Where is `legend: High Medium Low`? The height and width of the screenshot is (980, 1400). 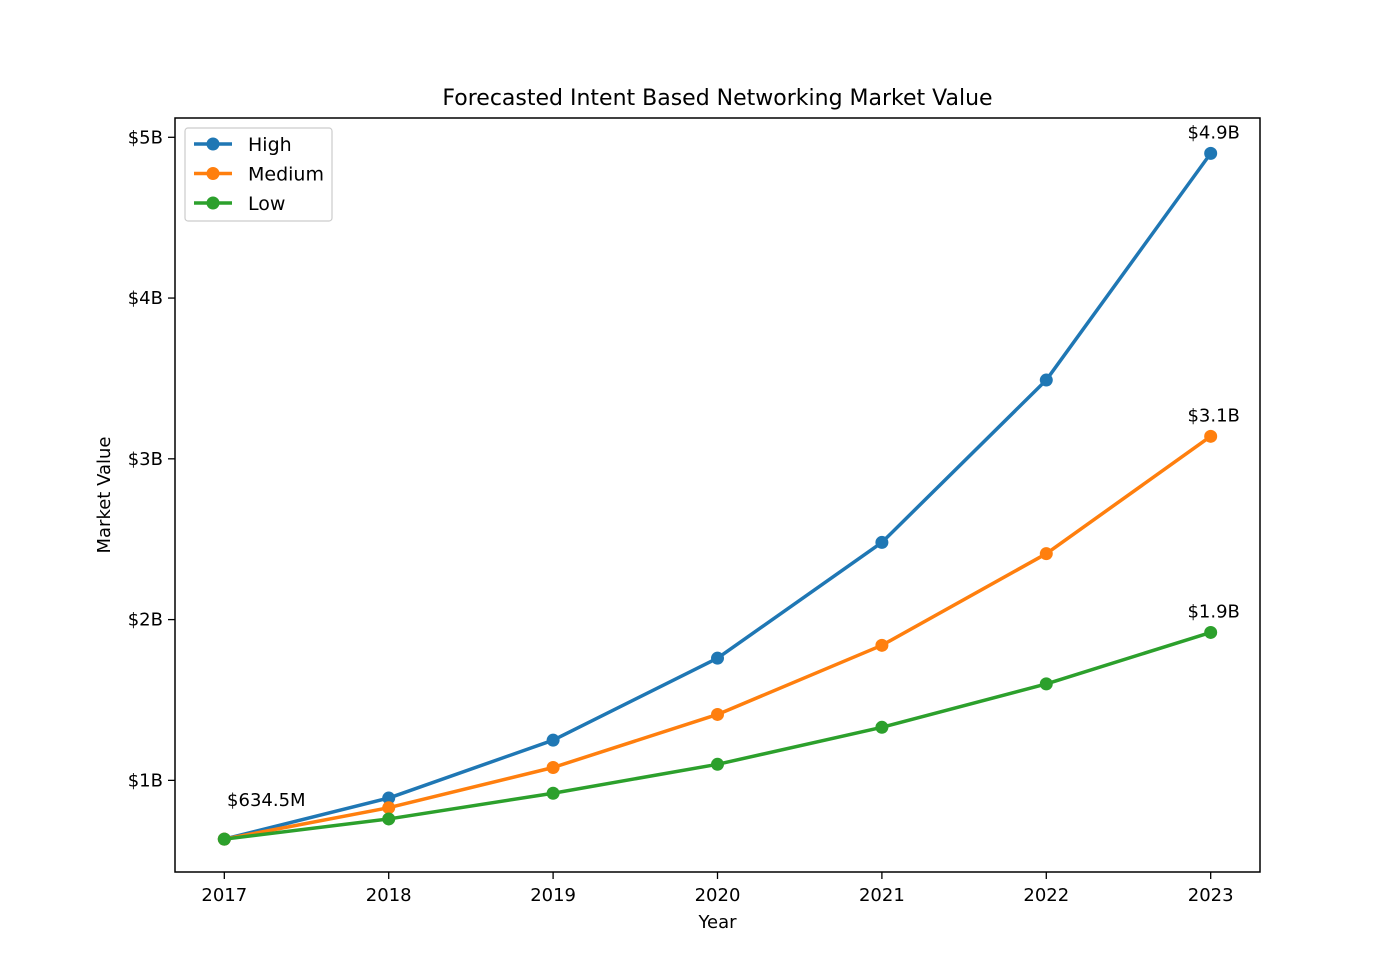
legend: High Medium Low is located at coordinates (258, 174).